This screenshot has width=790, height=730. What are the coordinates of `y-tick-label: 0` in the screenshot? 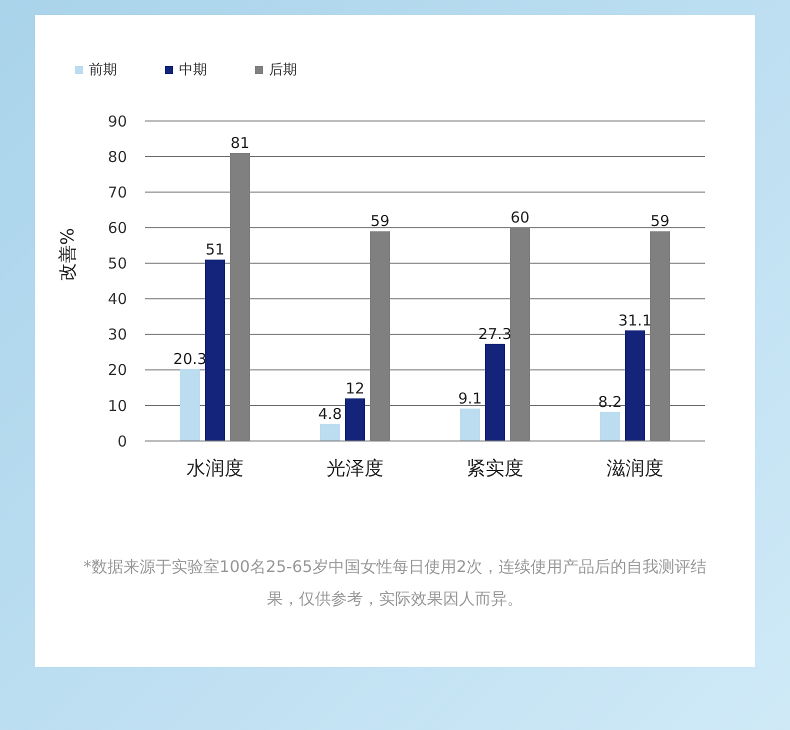 It's located at (122, 441).